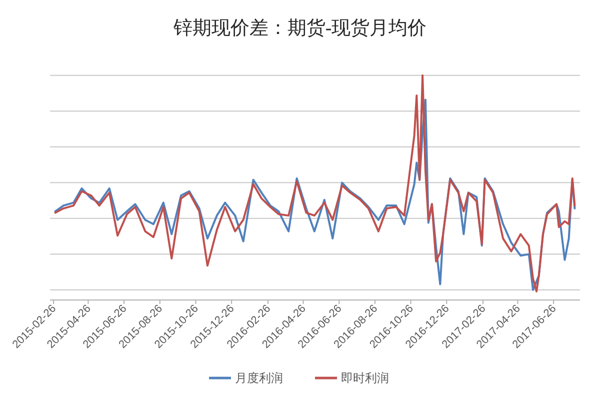 This screenshot has width=600, height=400. Describe the element at coordinates (365, 378) in the screenshot. I see `legend-label: 即时利润` at that location.